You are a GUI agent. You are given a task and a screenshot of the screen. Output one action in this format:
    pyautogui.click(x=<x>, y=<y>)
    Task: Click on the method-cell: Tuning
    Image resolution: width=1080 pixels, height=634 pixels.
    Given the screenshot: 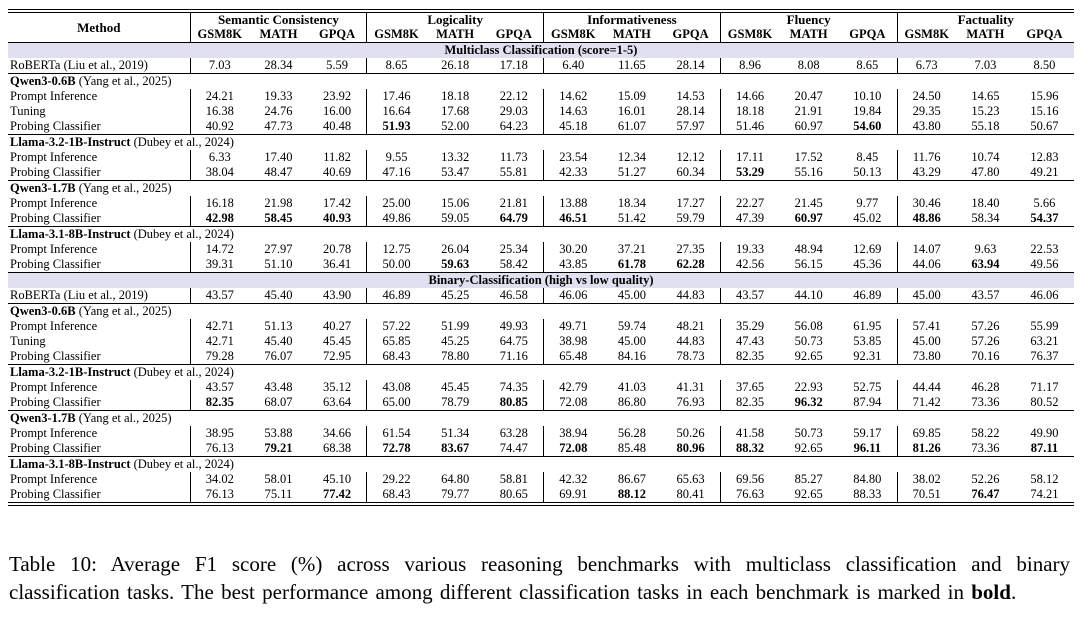 What is the action you would take?
    pyautogui.click(x=99, y=111)
    